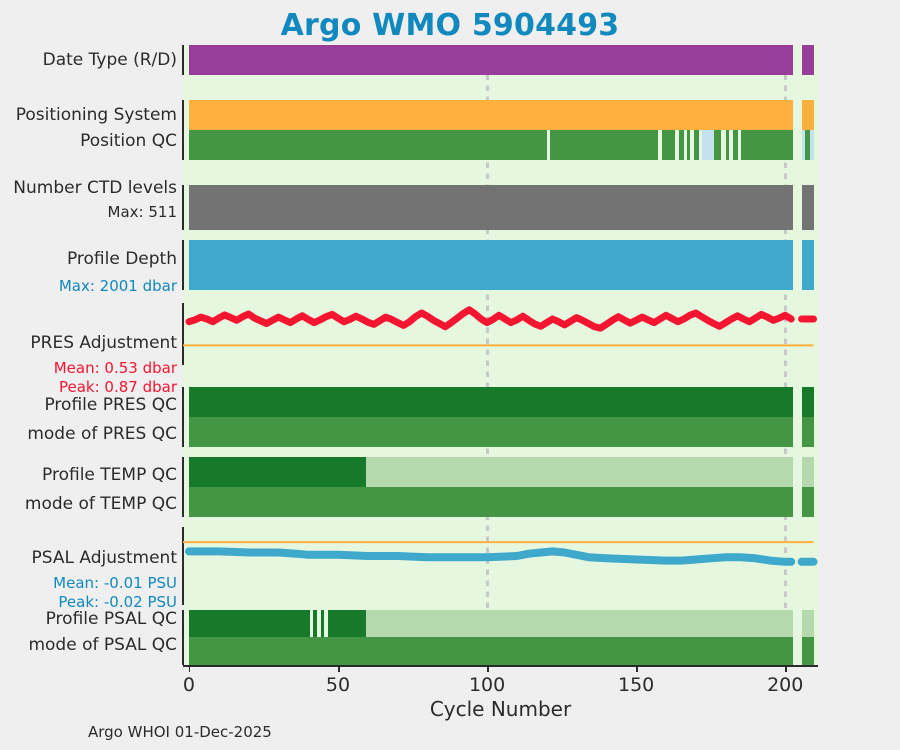 This screenshot has width=900, height=750. I want to click on label-profile-temp-qc: Profile TEMP QC, so click(109, 475).